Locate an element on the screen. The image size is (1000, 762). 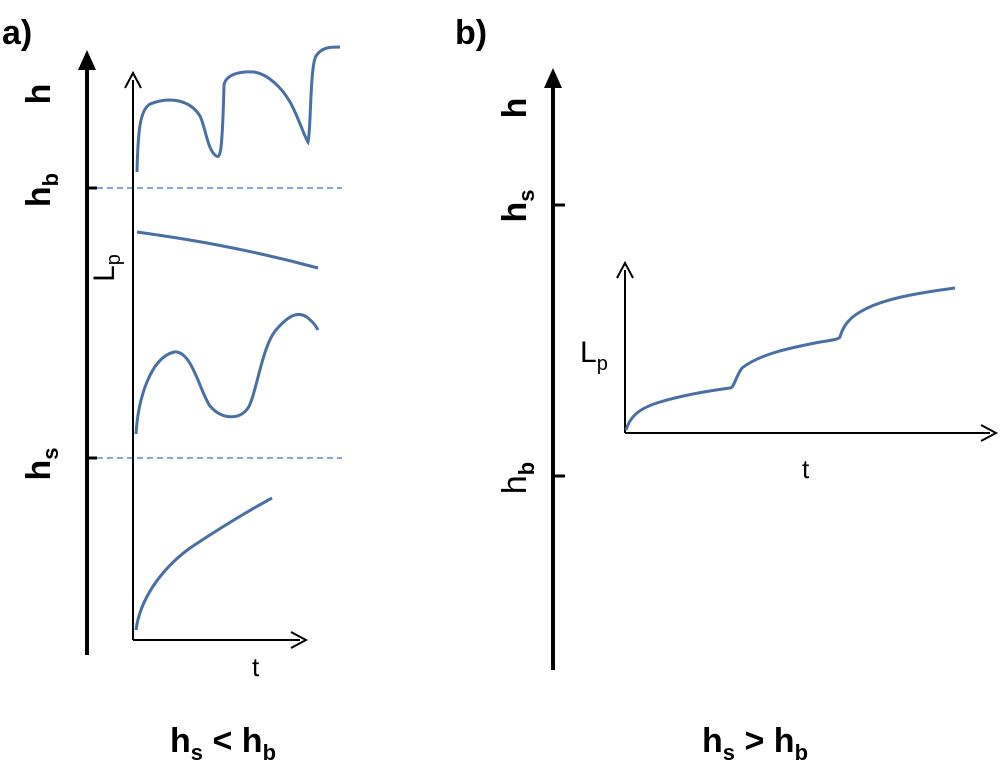
panel-b-curve is located at coordinates (790, 358).